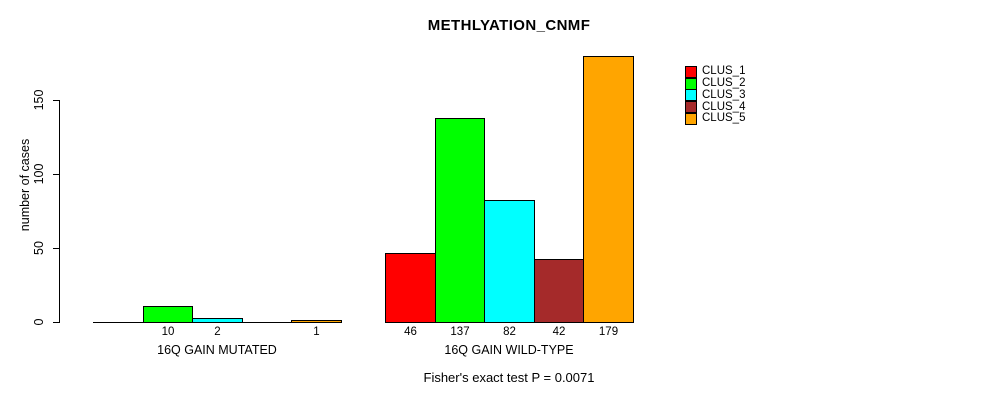 The image size is (990, 400). What do you see at coordinates (509, 25) in the screenshot?
I see `chart-title: METHLYATION_CNMF` at bounding box center [509, 25].